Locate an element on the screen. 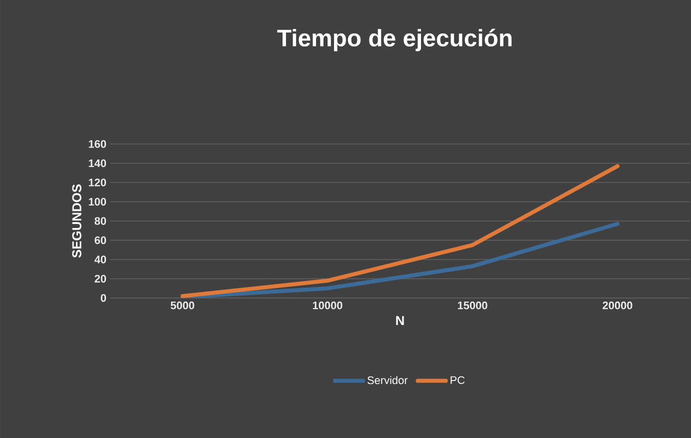 The image size is (691, 438). legend-label: Servidor is located at coordinates (388, 380).